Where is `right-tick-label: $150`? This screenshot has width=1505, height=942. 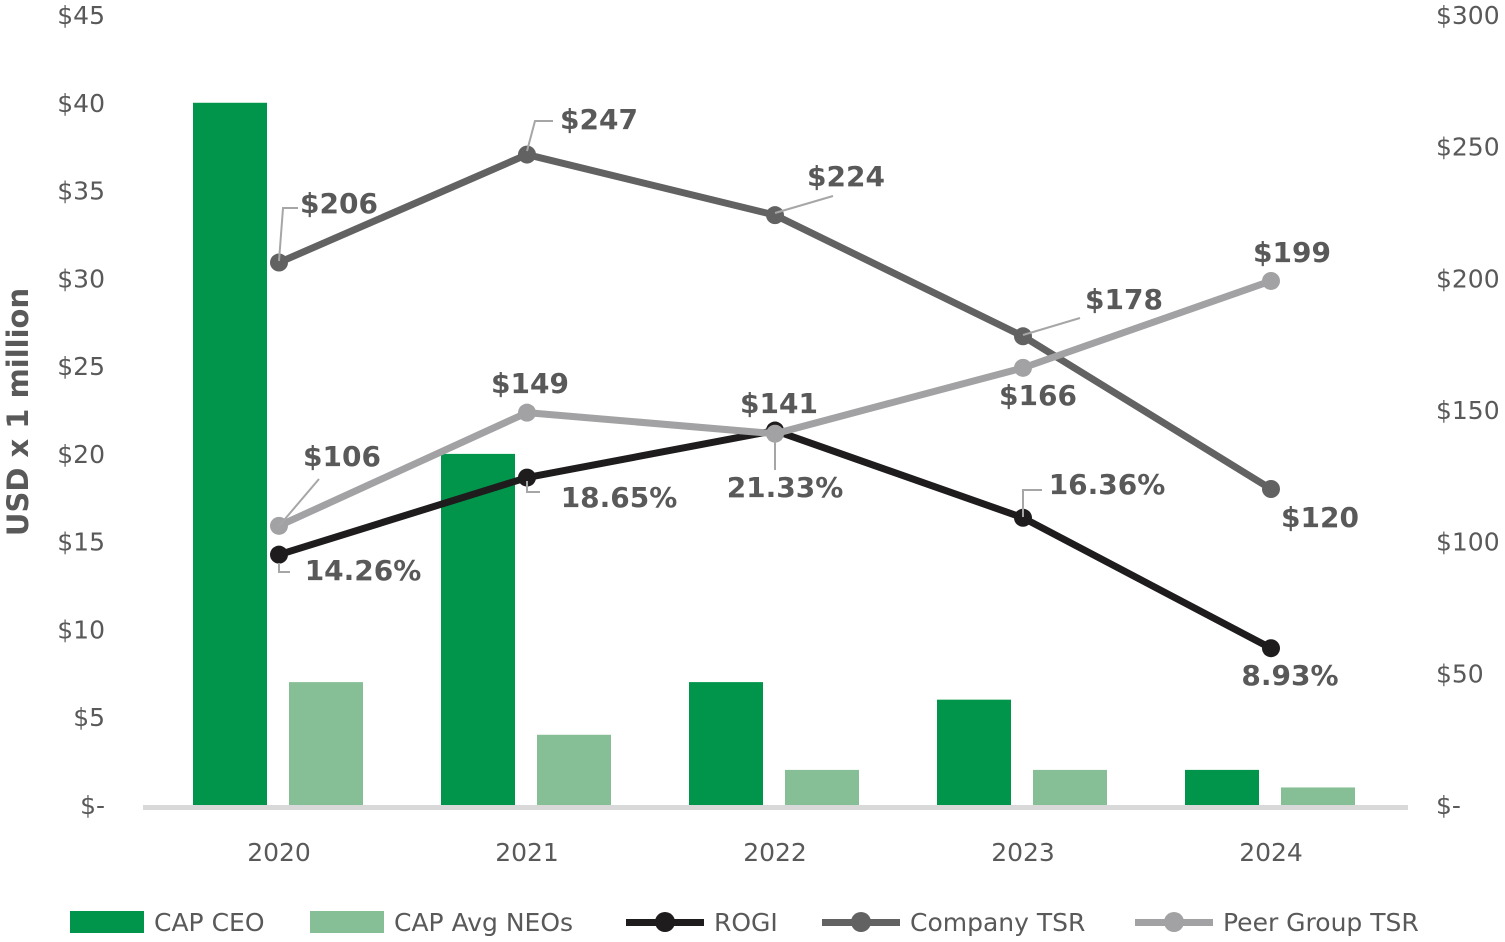 right-tick-label: $150 is located at coordinates (1468, 410).